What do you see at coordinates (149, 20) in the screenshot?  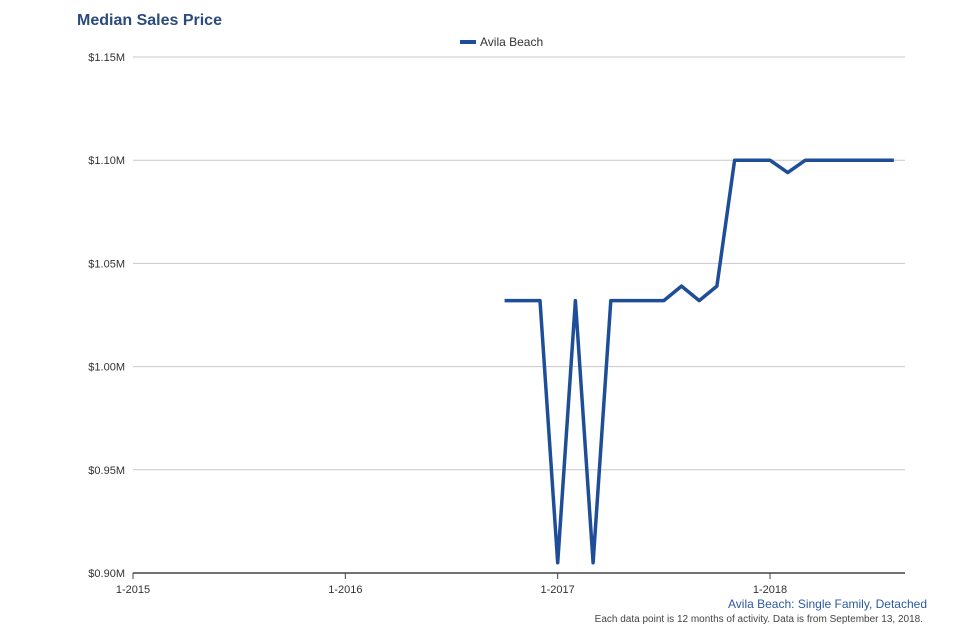 I see `chart-title: Median Sales Price` at bounding box center [149, 20].